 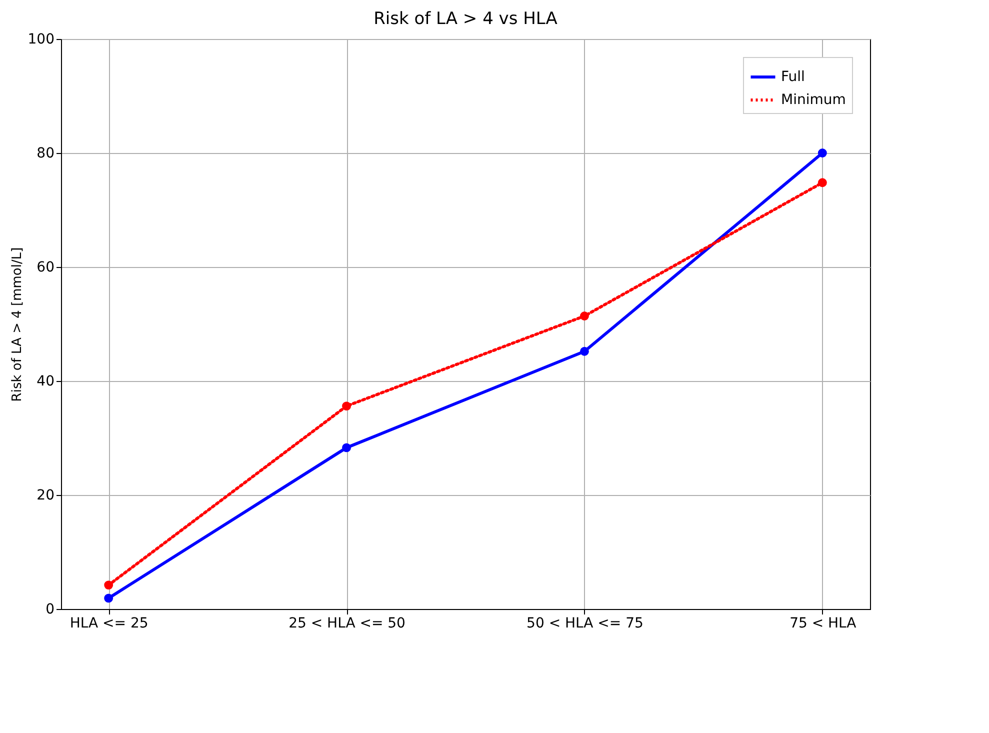 I want to click on chart-title: Risk of LA > 4 vs HLA, so click(x=466, y=19).